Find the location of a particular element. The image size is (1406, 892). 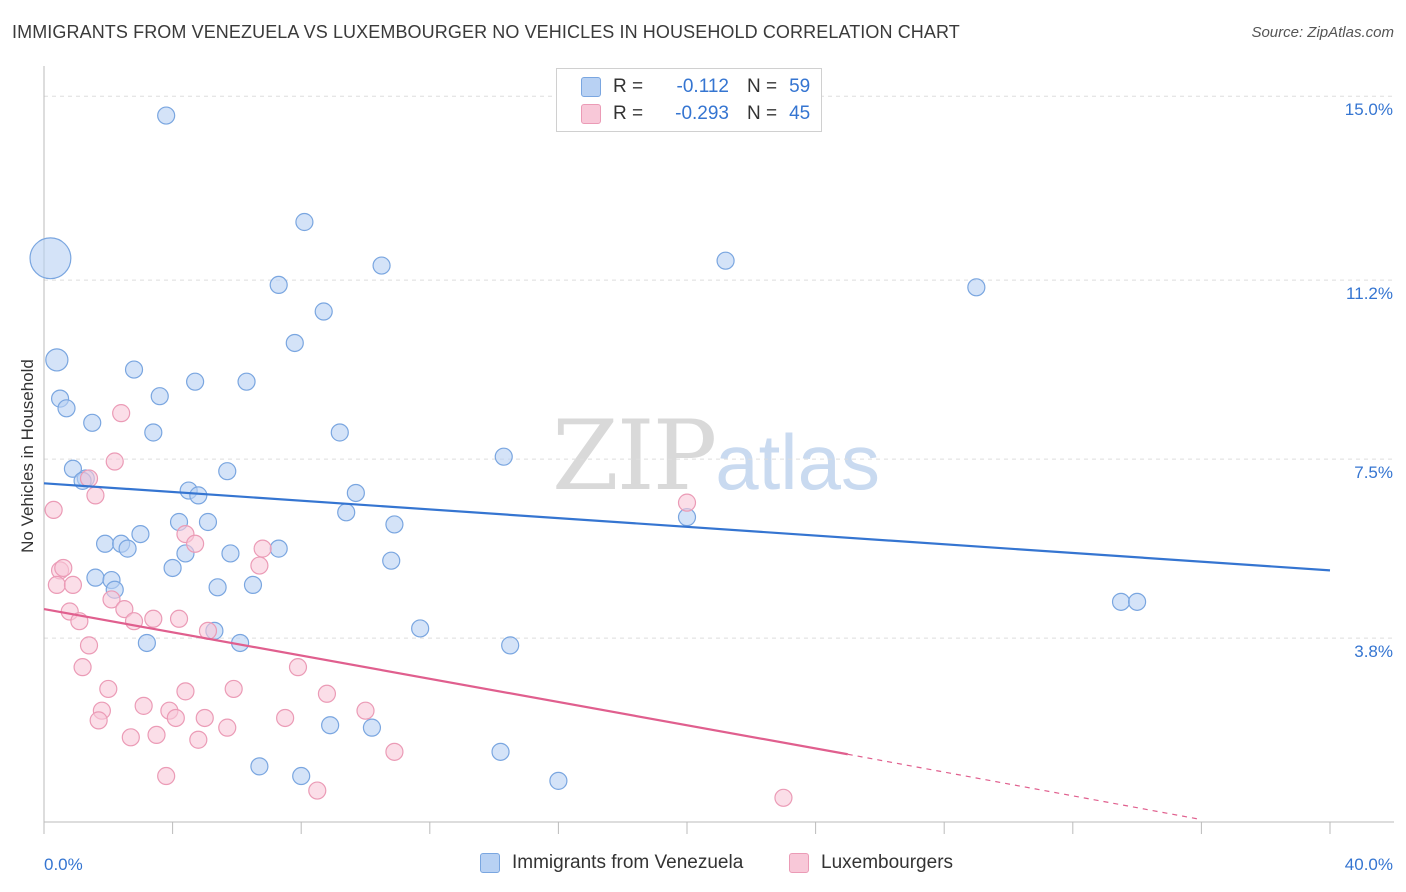

y-tick-label: 15.0% is located at coordinates (1369, 109).